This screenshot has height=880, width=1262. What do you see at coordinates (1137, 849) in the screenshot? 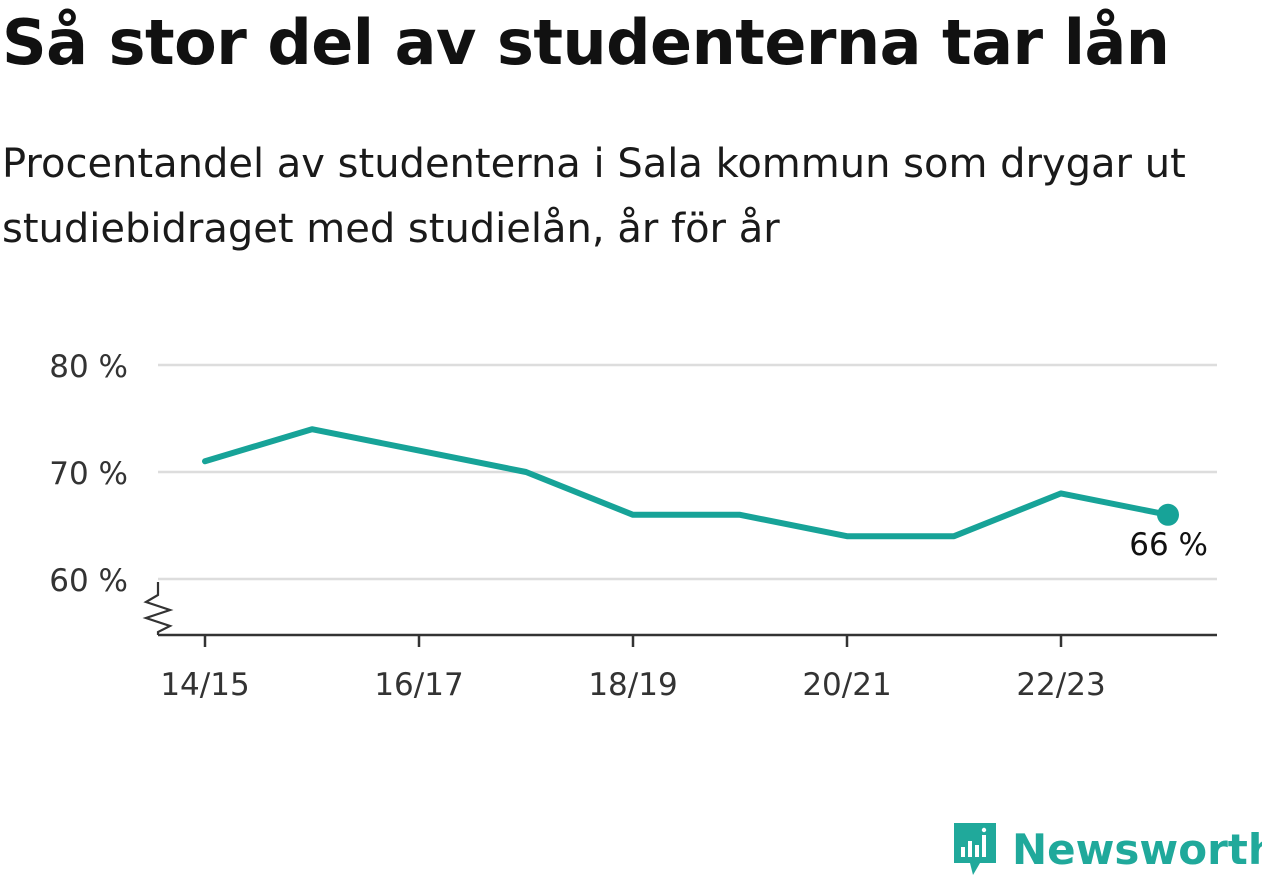
I see `brand-name: Newsworthy` at bounding box center [1137, 849].